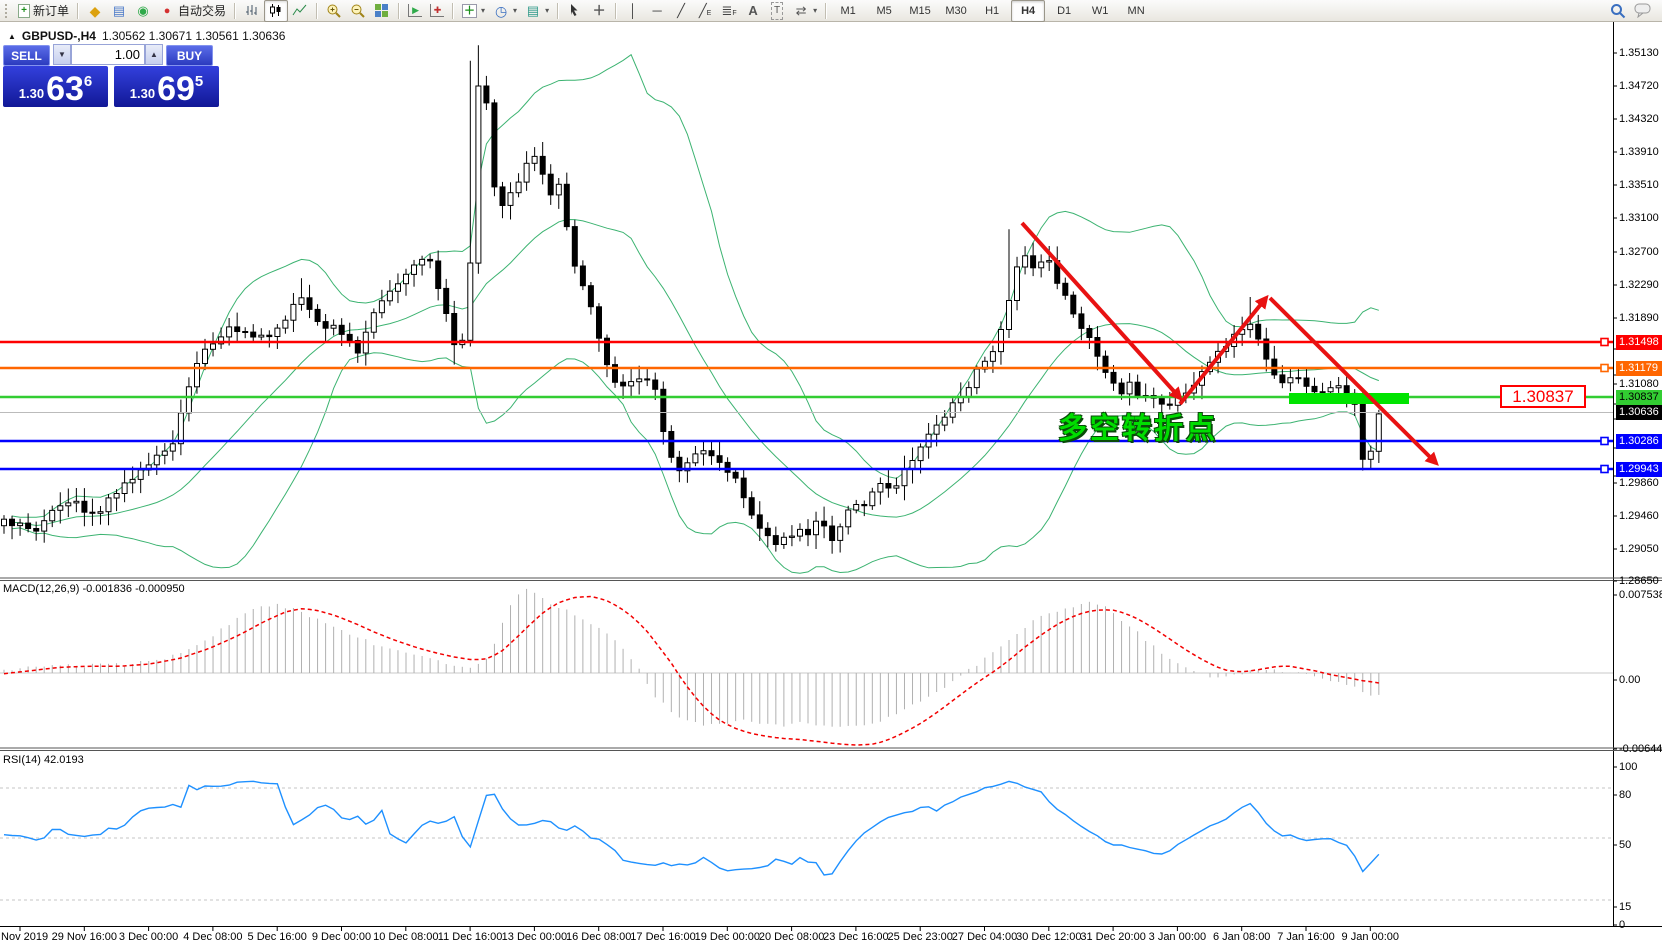 The height and width of the screenshot is (947, 1662). What do you see at coordinates (598, 937) in the screenshot?
I see `time-axis-label: 16 Dec 08:00` at bounding box center [598, 937].